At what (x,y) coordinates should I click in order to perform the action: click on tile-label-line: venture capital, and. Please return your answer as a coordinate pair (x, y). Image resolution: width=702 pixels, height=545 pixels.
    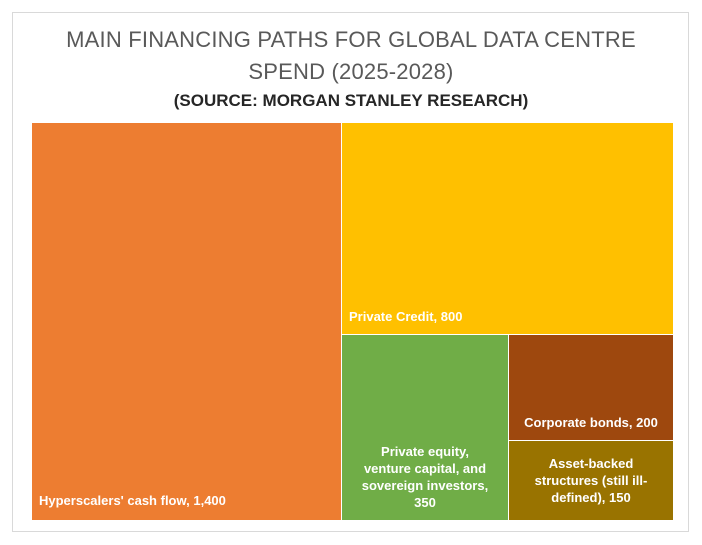
    Looking at the image, I should click on (425, 468).